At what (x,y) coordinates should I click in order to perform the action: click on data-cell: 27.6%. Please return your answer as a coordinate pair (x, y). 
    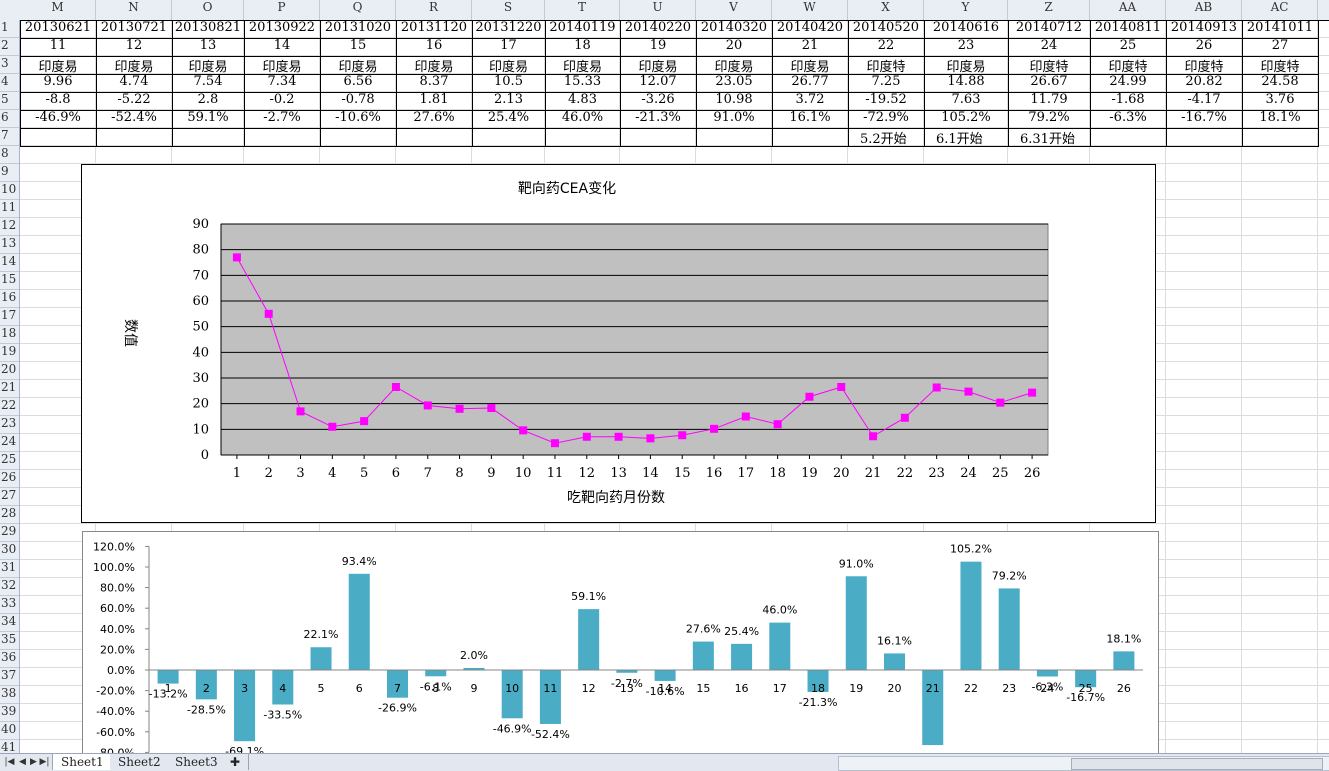
    Looking at the image, I should click on (434, 119).